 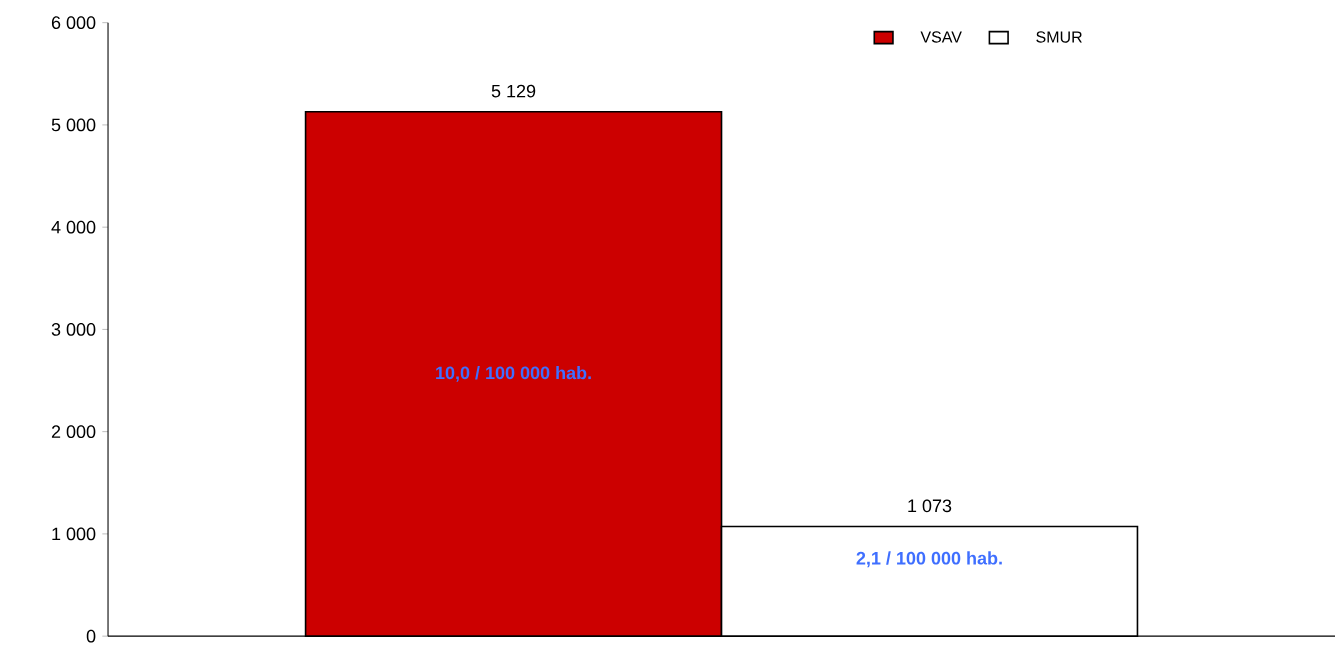 I want to click on data-label: 1 073, so click(x=930, y=505).